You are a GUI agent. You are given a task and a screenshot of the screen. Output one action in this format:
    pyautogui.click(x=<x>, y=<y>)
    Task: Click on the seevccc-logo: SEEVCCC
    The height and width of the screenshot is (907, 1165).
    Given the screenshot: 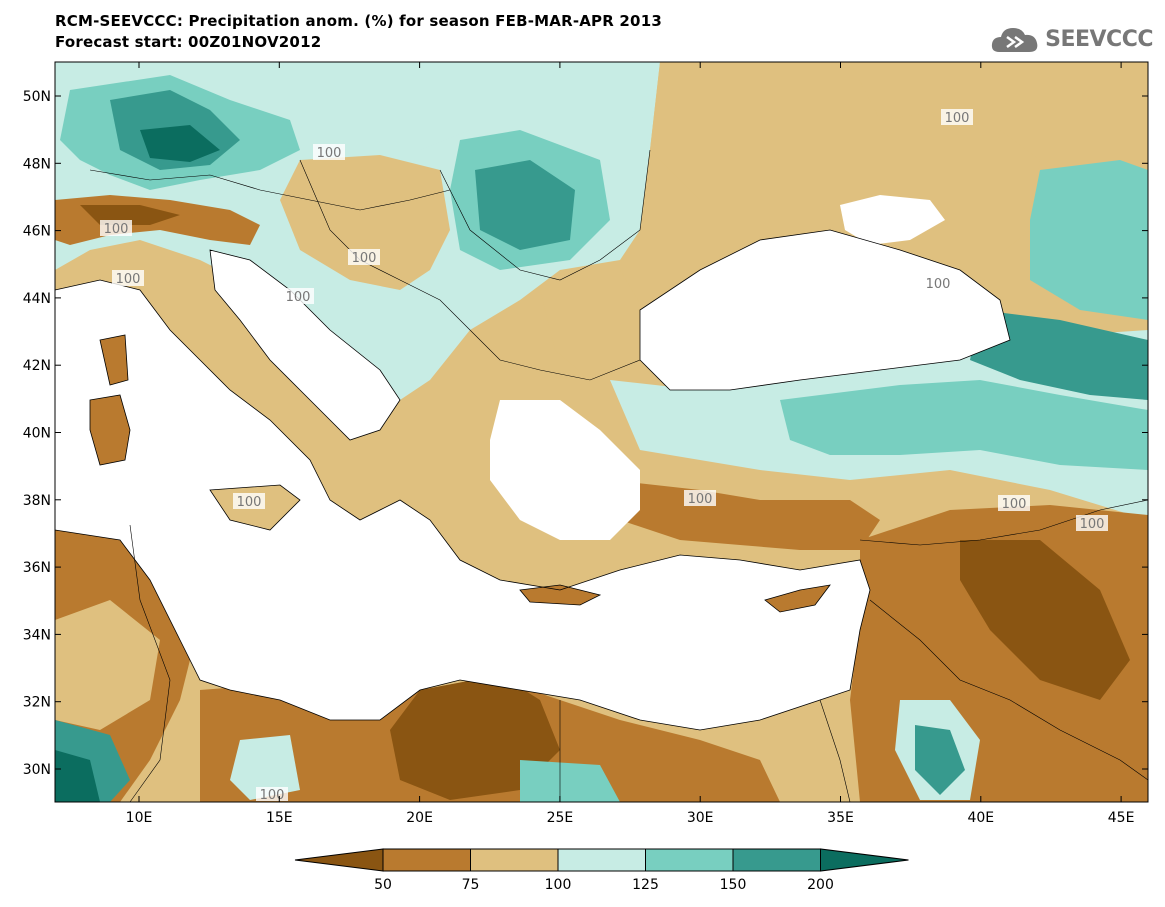 What is the action you would take?
    pyautogui.click(x=1071, y=39)
    